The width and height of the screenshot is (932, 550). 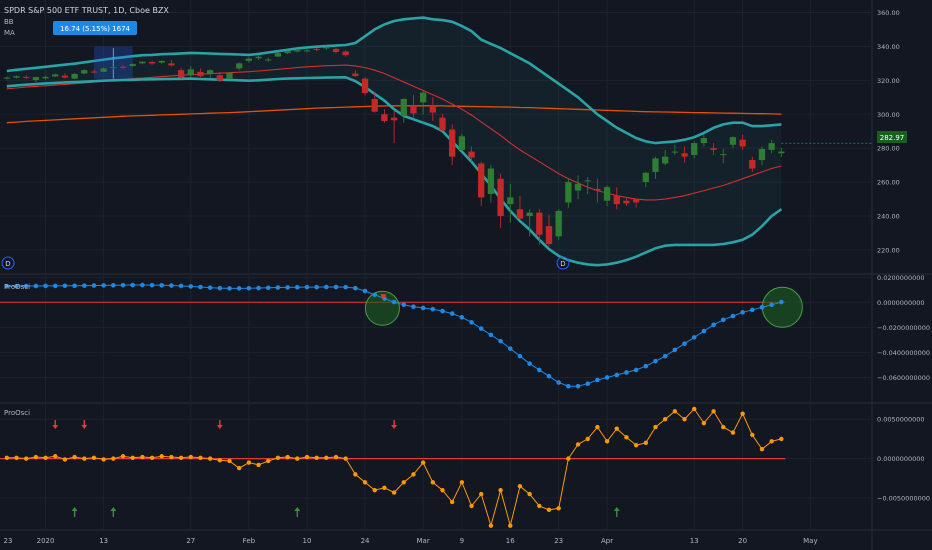 What do you see at coordinates (8, 263) in the screenshot?
I see `dividend-marker-1: D` at bounding box center [8, 263].